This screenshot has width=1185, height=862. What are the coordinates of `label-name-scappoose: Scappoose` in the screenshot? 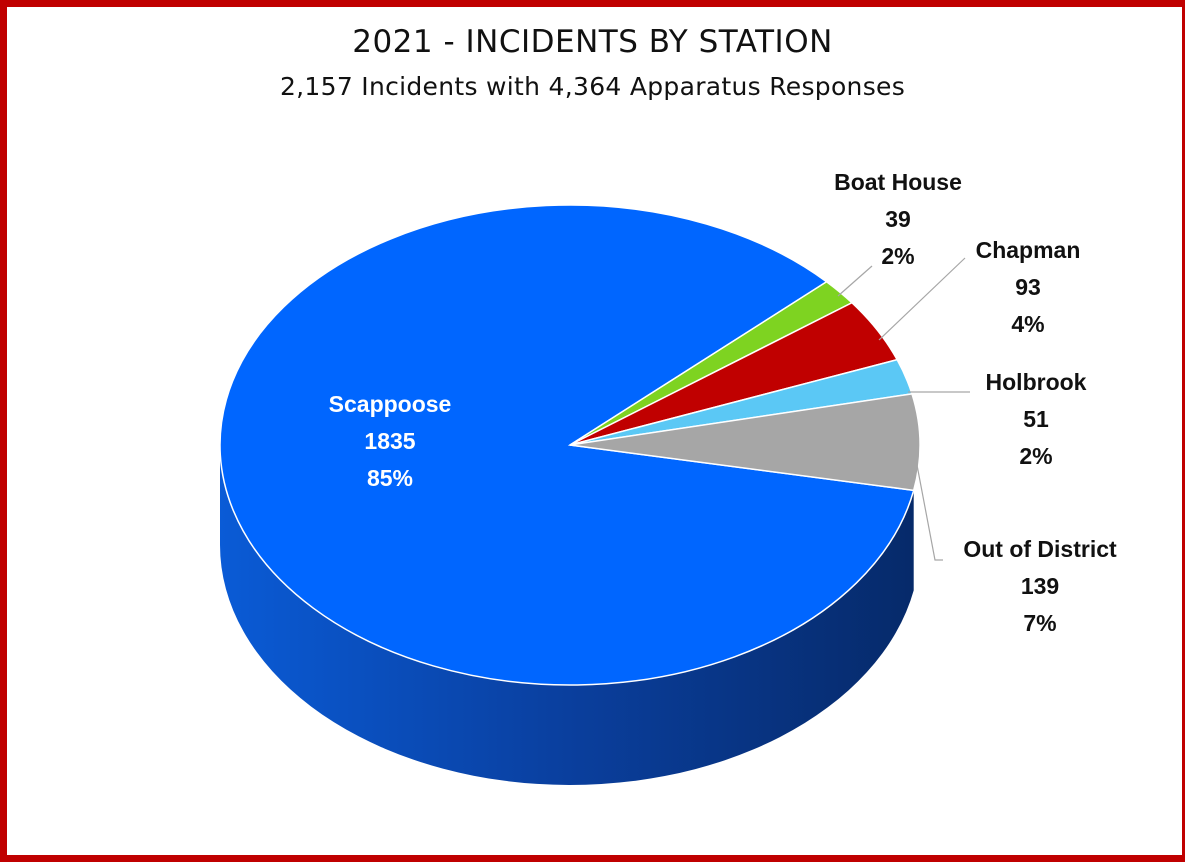 It's located at (390, 404).